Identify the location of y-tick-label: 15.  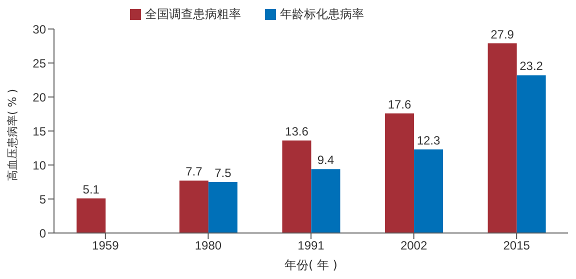
(39, 131).